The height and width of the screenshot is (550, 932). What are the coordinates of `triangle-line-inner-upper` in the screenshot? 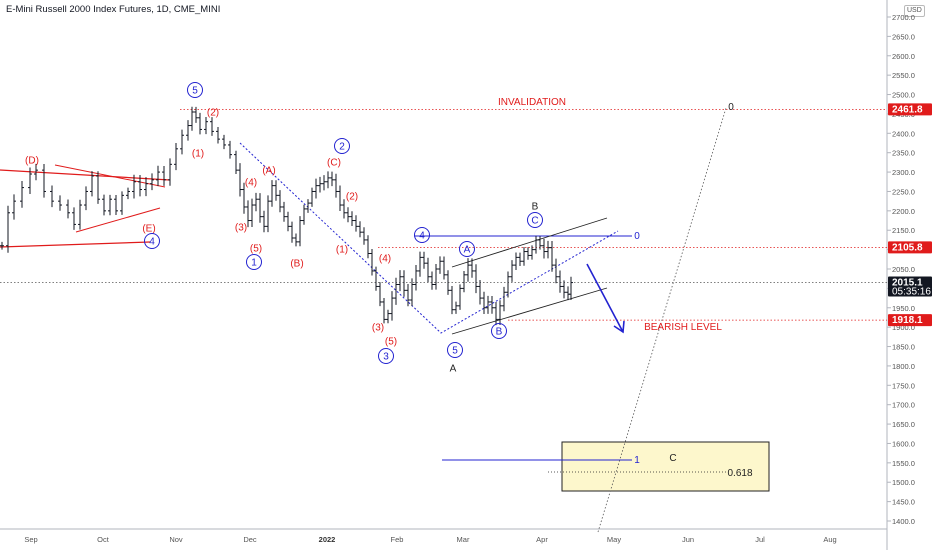 It's located at (110, 176).